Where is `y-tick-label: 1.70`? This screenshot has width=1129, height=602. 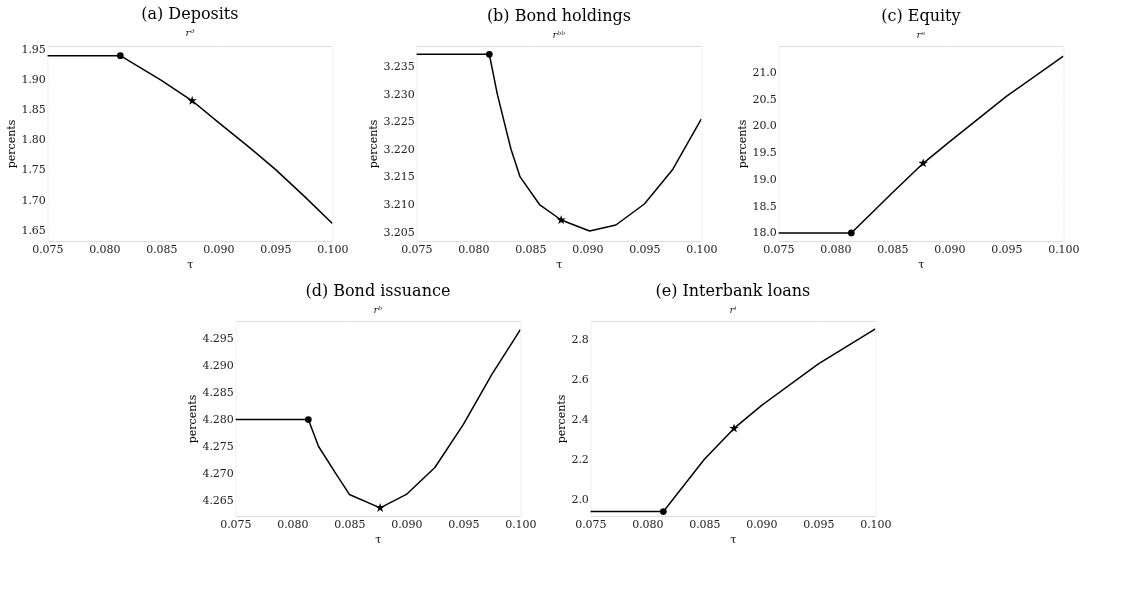
y-tick-label: 1.70 is located at coordinates (33, 200).